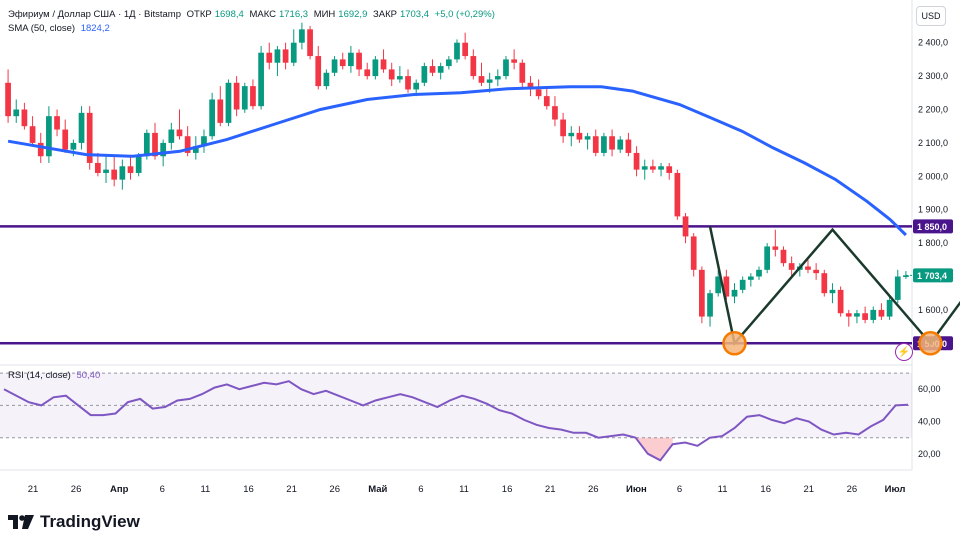 Image resolution: width=960 pixels, height=543 pixels. Describe the element at coordinates (74, 522) in the screenshot. I see `tradingview-logo: TradingView` at that location.